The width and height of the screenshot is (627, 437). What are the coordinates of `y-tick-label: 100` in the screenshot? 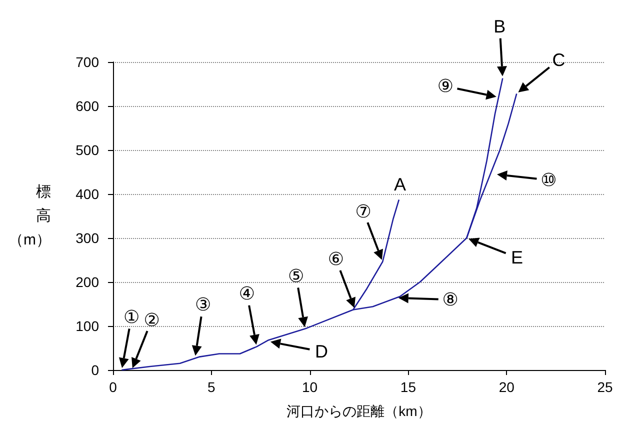 It's located at (88, 326).